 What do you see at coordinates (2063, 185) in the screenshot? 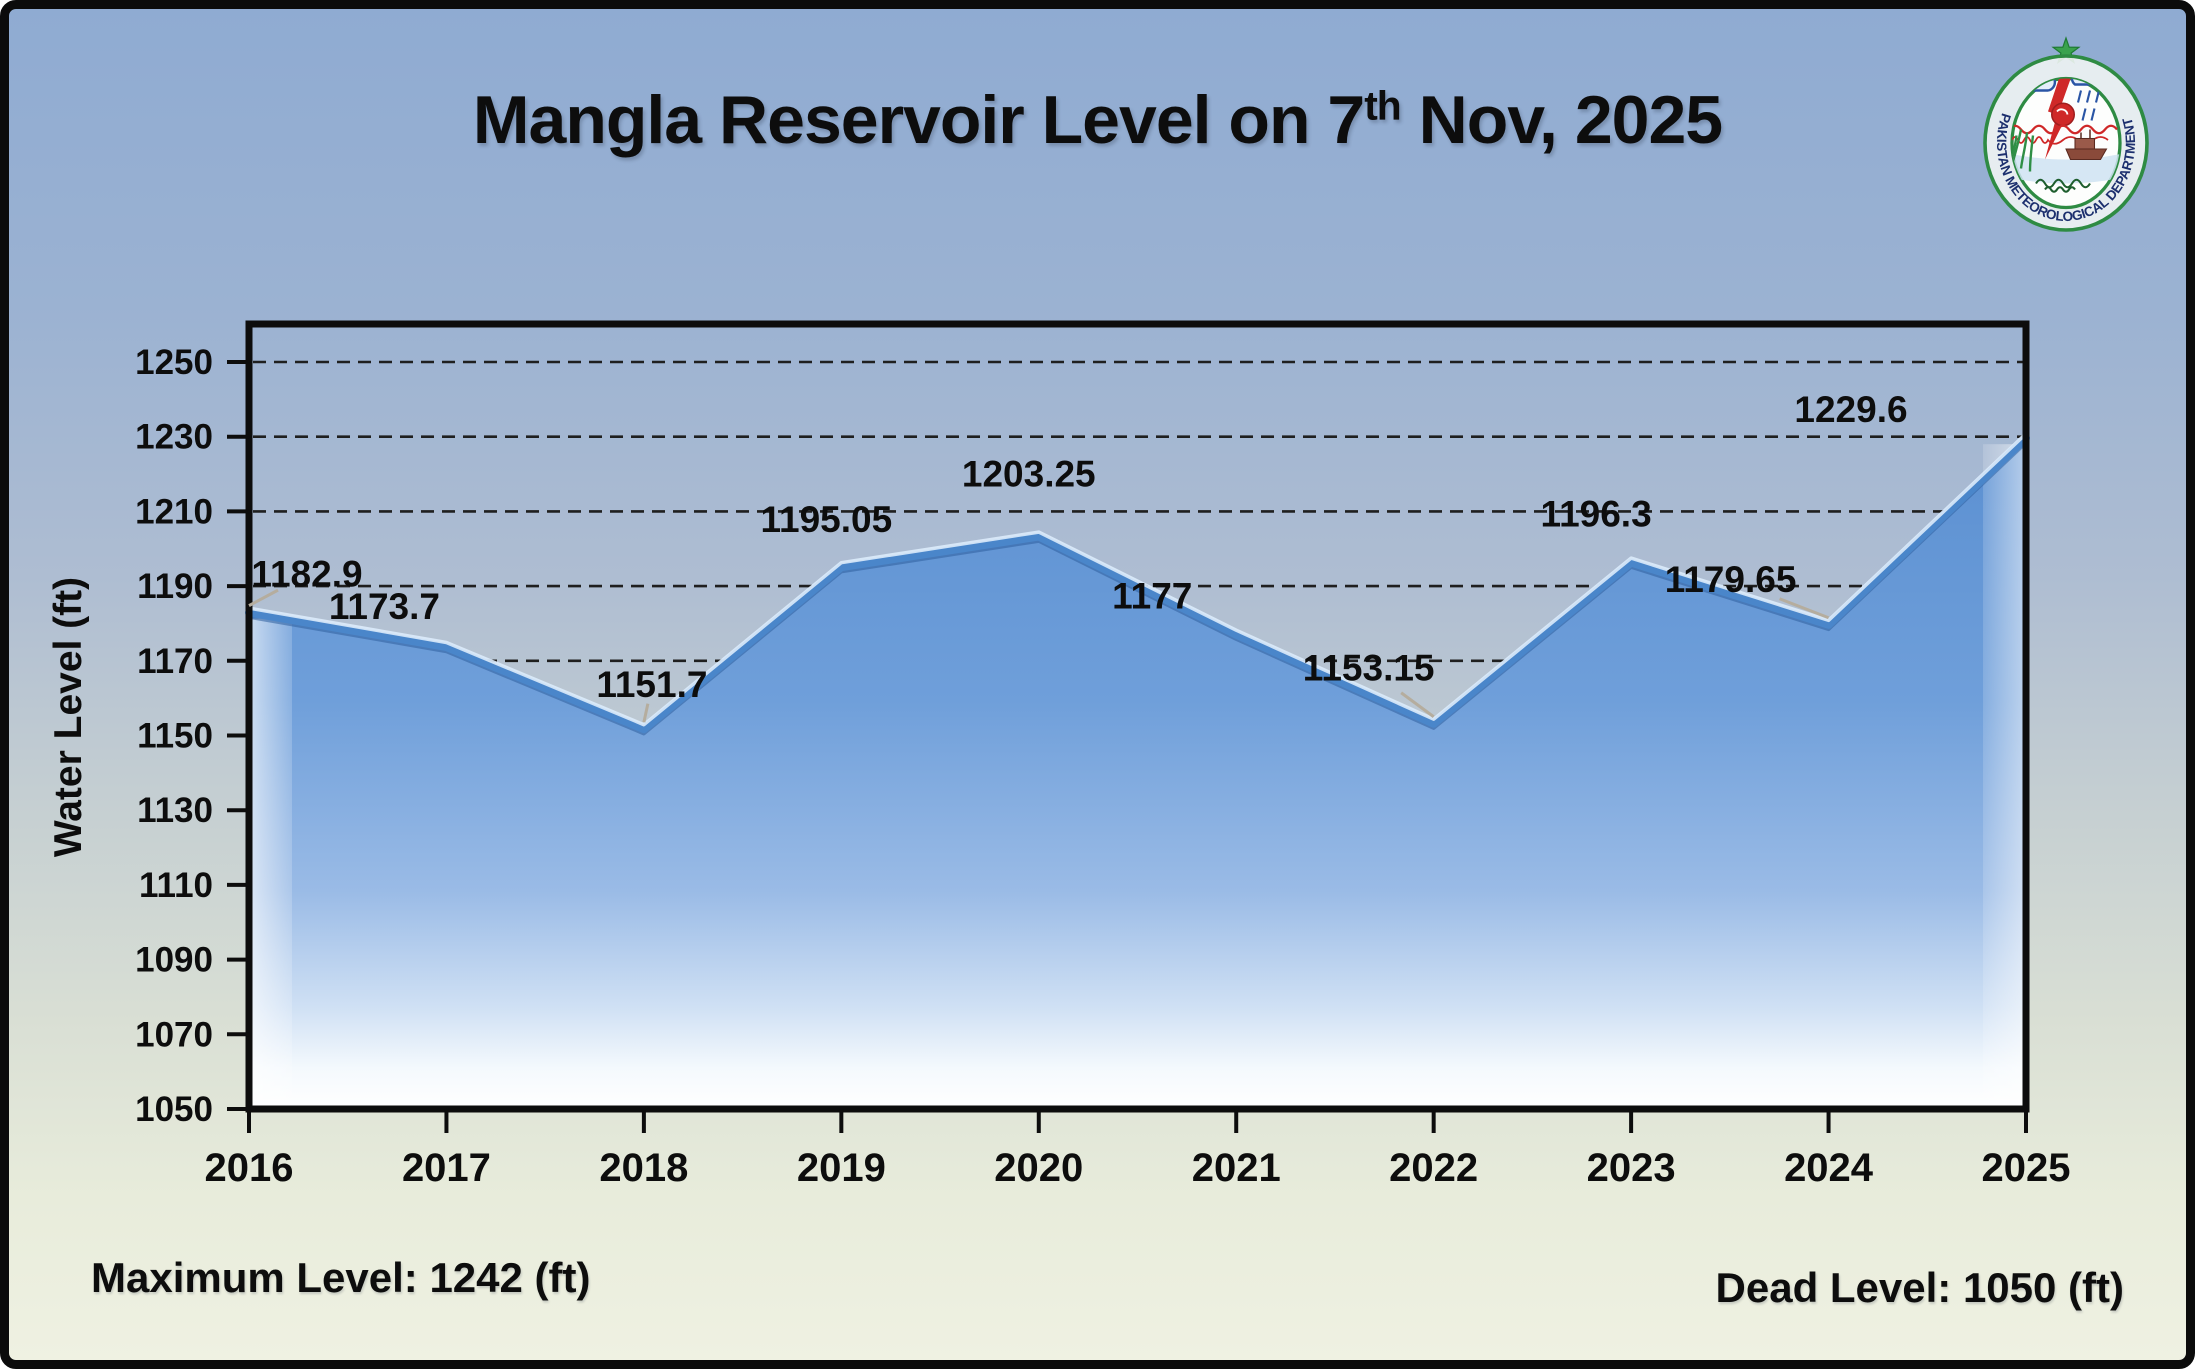
I see `arabic-script` at bounding box center [2063, 185].